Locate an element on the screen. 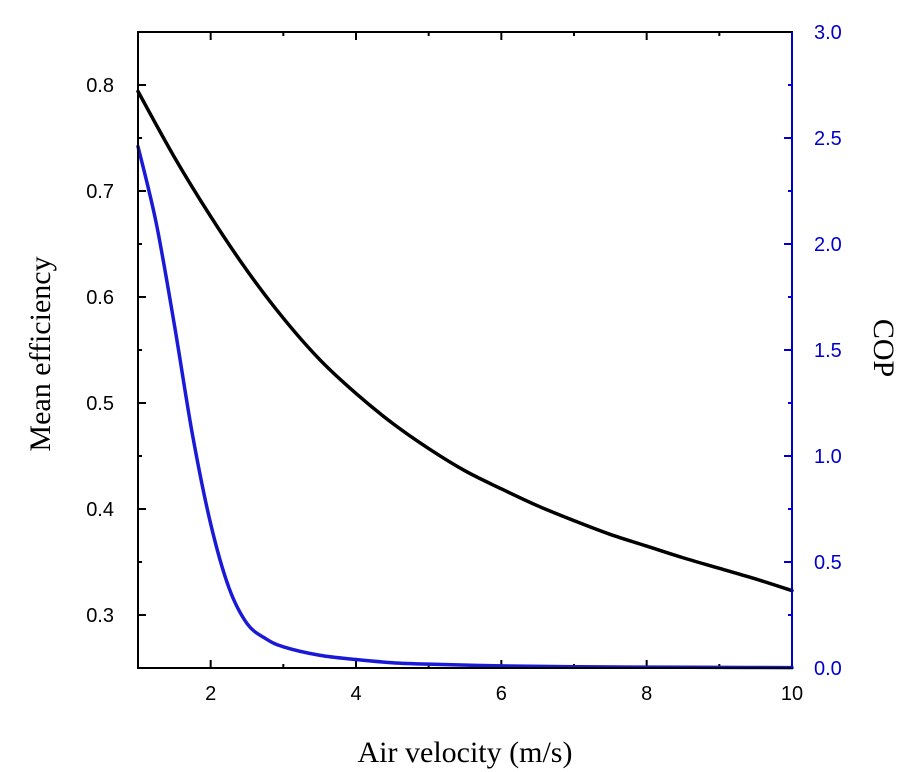  y-tick-label: 0.5 is located at coordinates (100, 404).